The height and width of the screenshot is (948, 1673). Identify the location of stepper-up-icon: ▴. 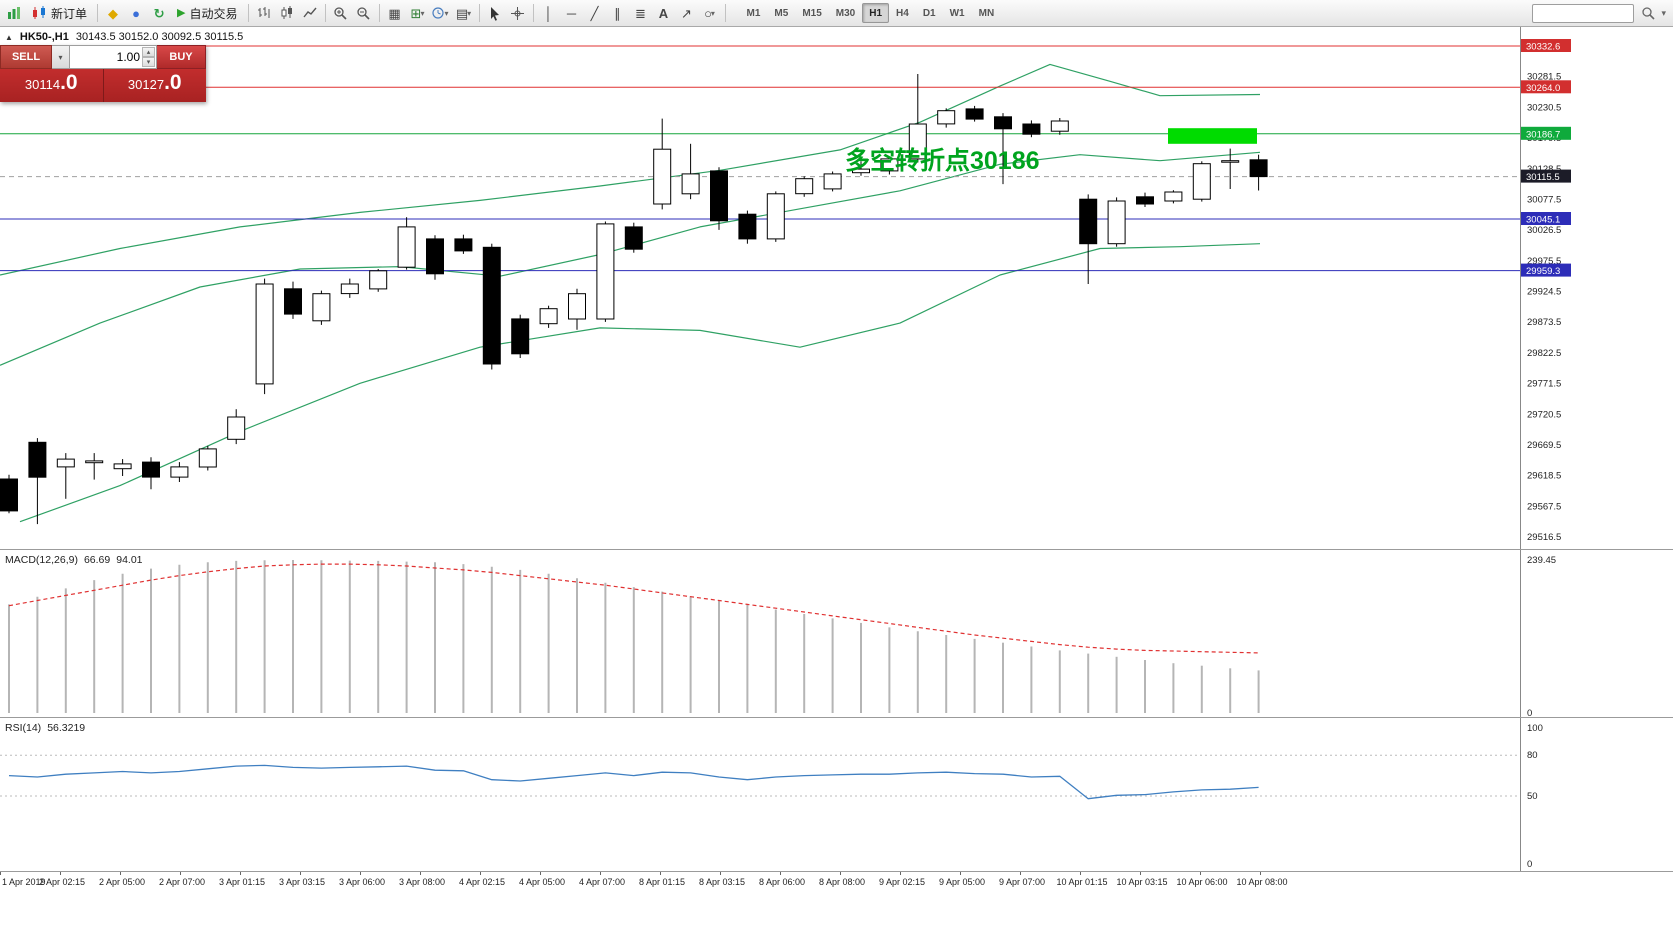
(148, 52).